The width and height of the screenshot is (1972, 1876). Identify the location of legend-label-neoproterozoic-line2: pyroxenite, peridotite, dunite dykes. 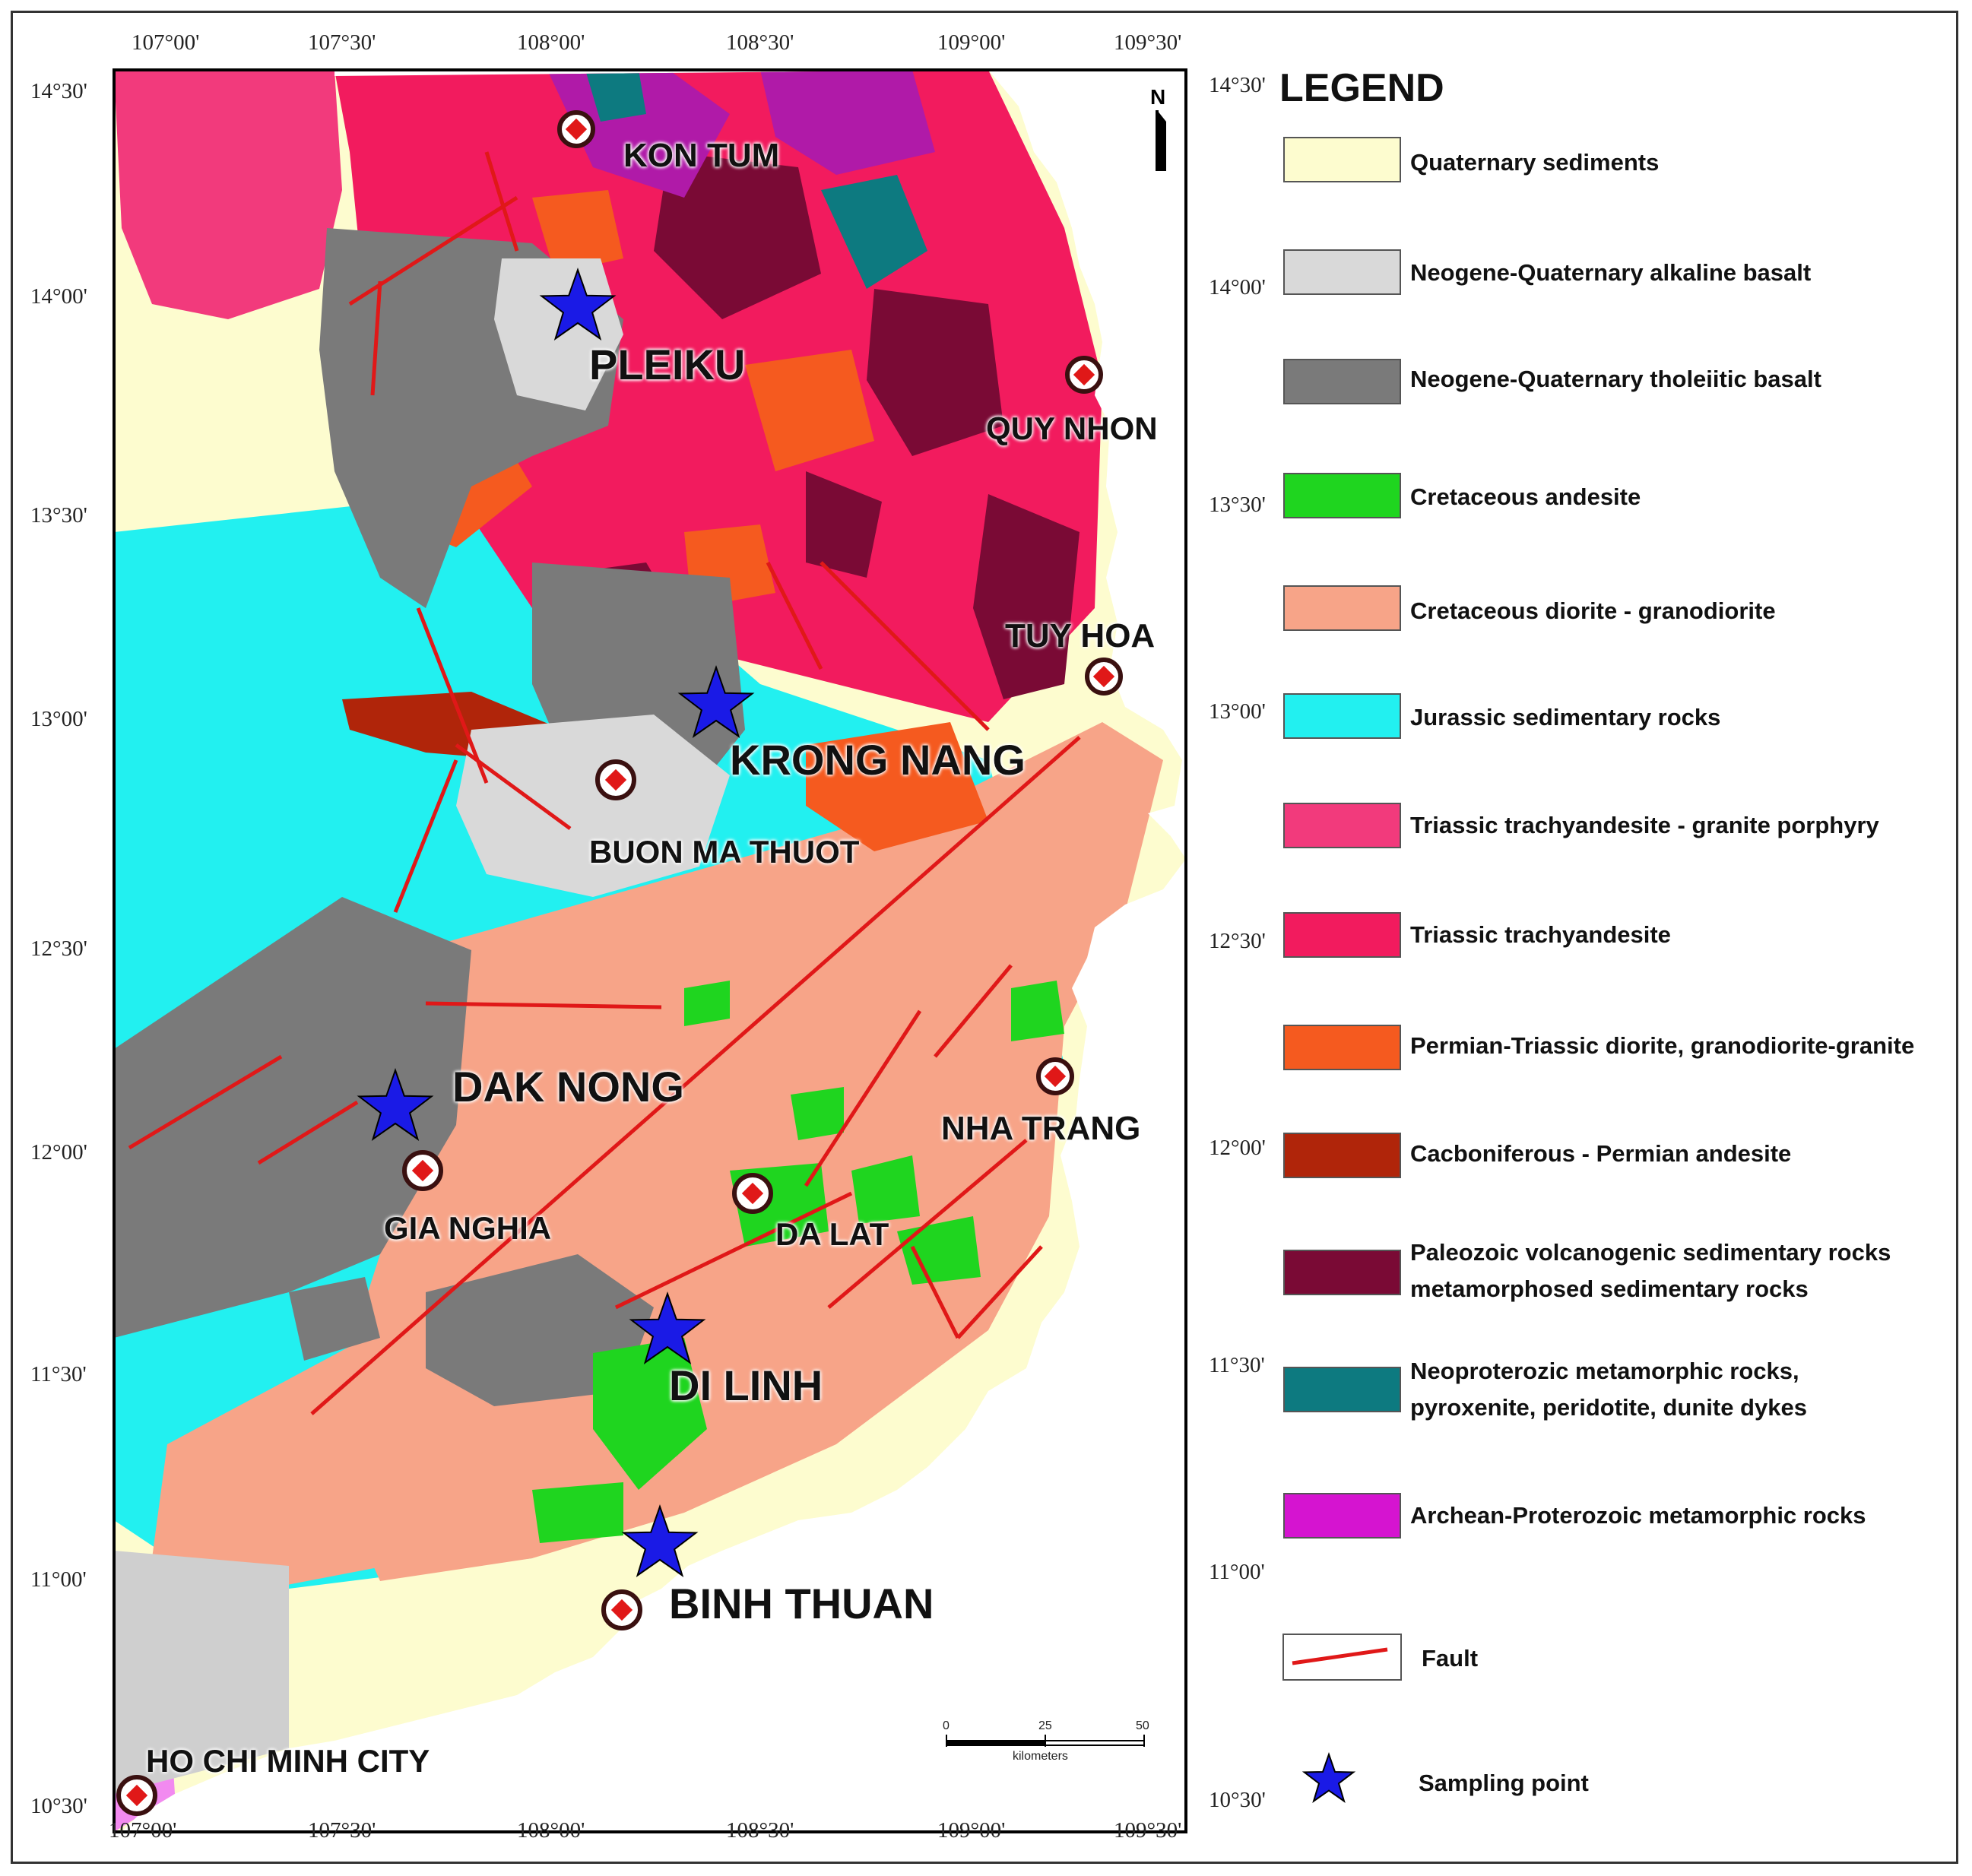
(1608, 1407).